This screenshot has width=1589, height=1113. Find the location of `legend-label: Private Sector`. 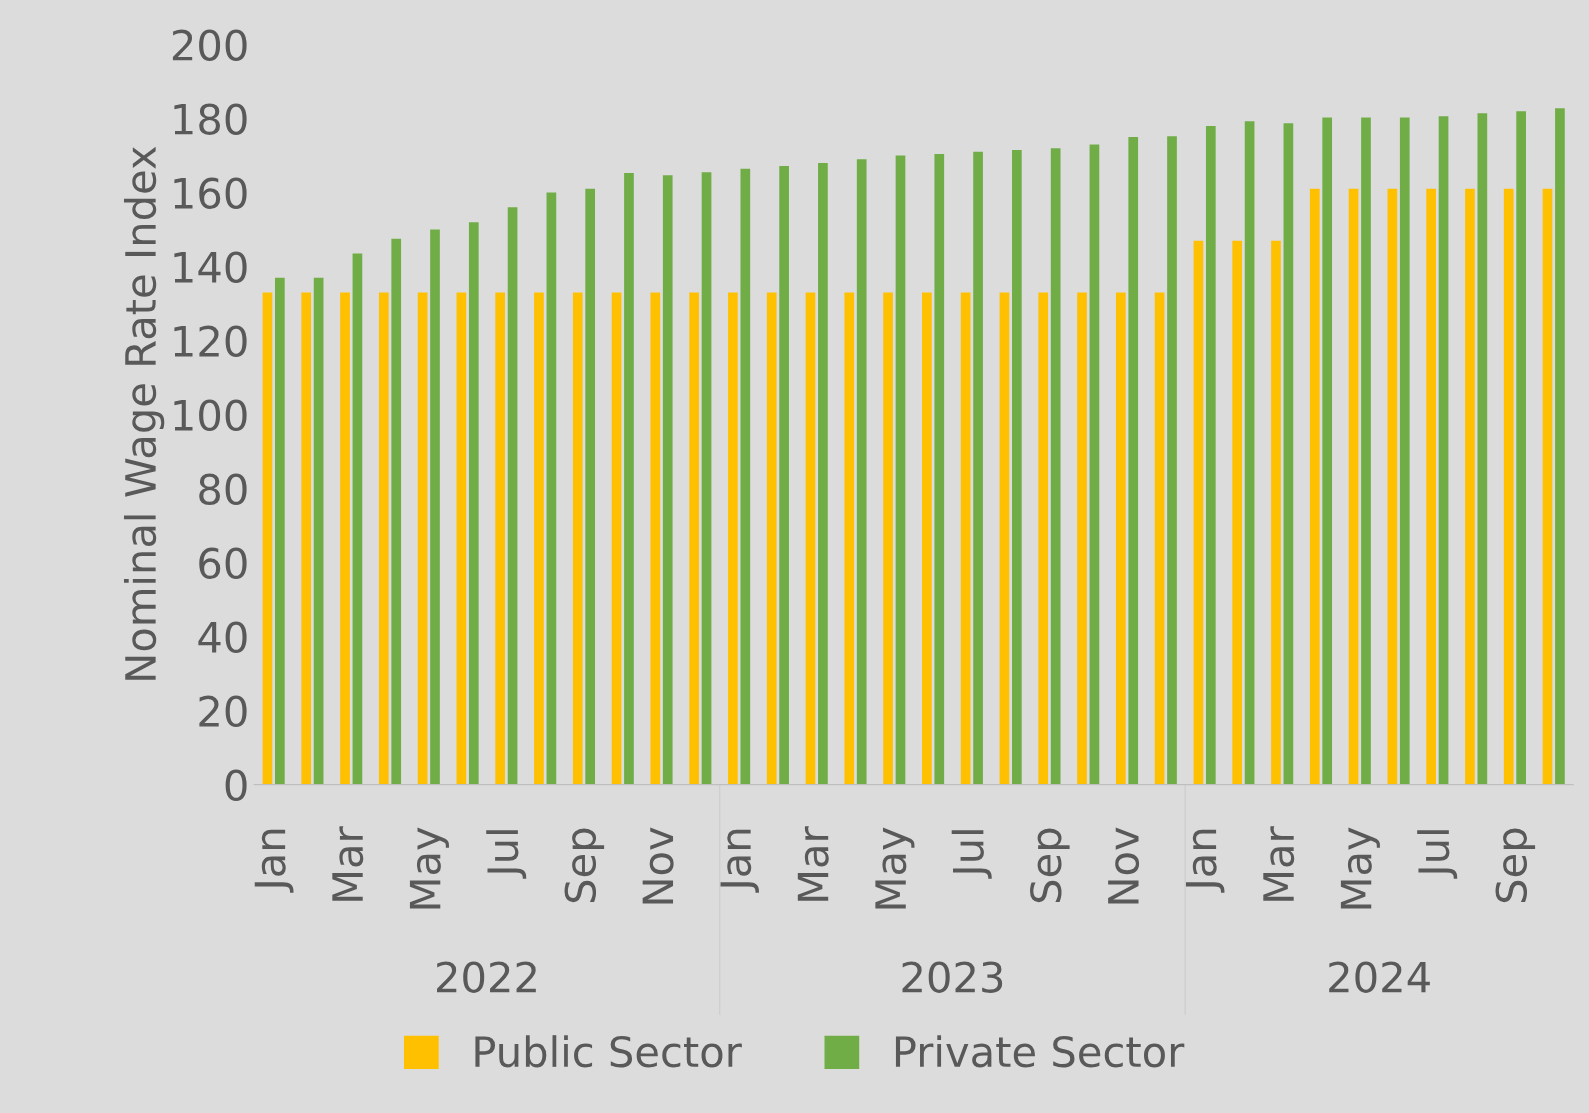

legend-label: Private Sector is located at coordinates (1040, 1051).